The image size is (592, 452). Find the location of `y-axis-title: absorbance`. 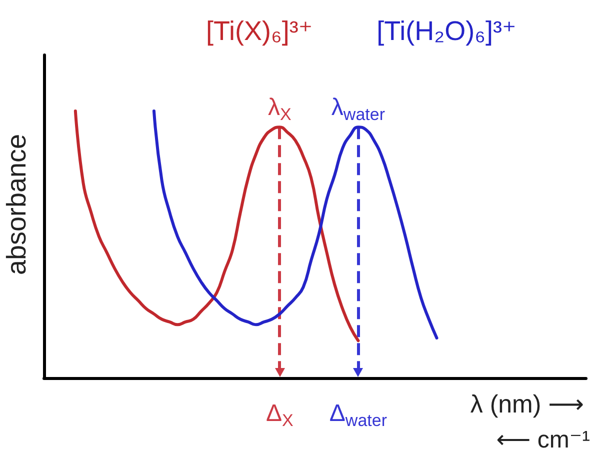

y-axis-title: absorbance is located at coordinates (17, 205).